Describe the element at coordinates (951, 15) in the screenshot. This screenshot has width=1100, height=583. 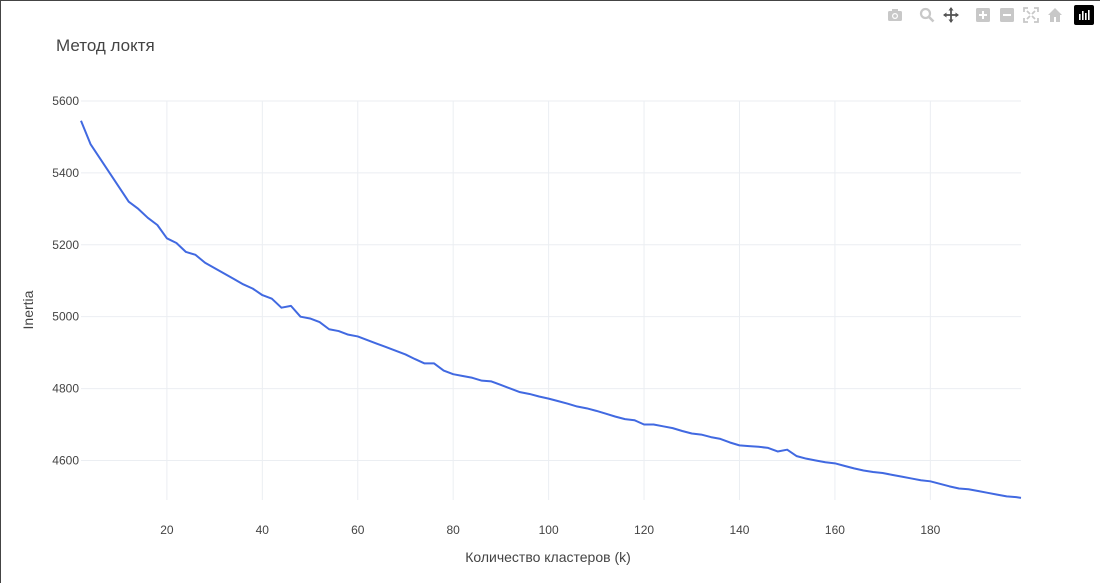
I see `pan-icon` at that location.